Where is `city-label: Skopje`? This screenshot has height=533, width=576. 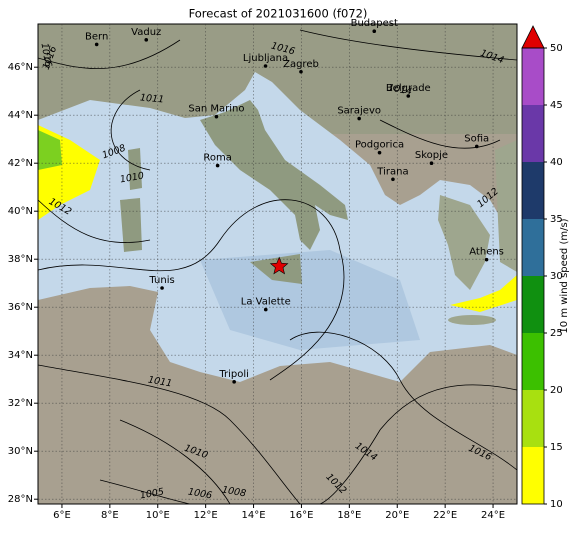
city-label: Skopje is located at coordinates (431, 155).